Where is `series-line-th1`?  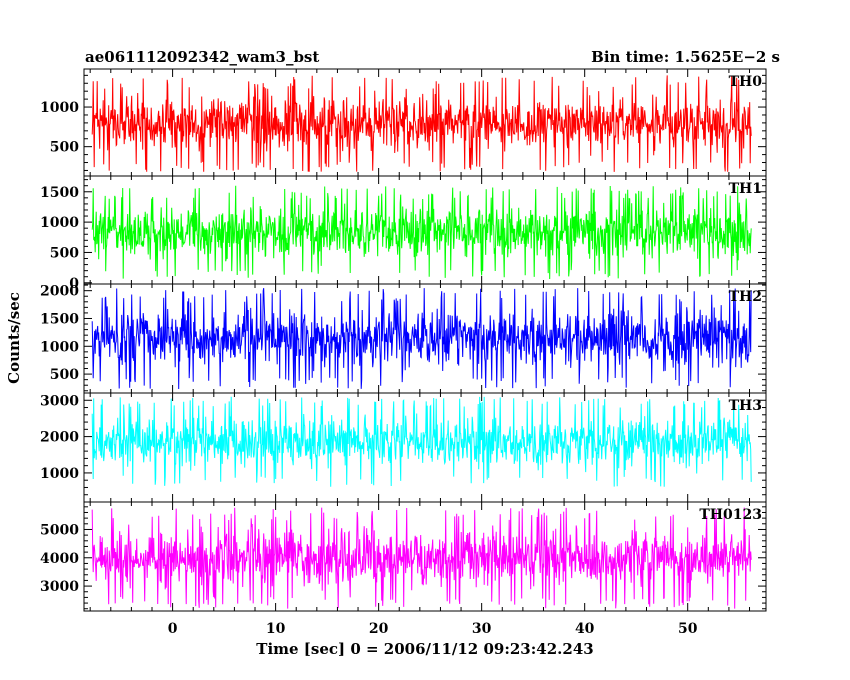
series-line-th1 is located at coordinates (421, 232).